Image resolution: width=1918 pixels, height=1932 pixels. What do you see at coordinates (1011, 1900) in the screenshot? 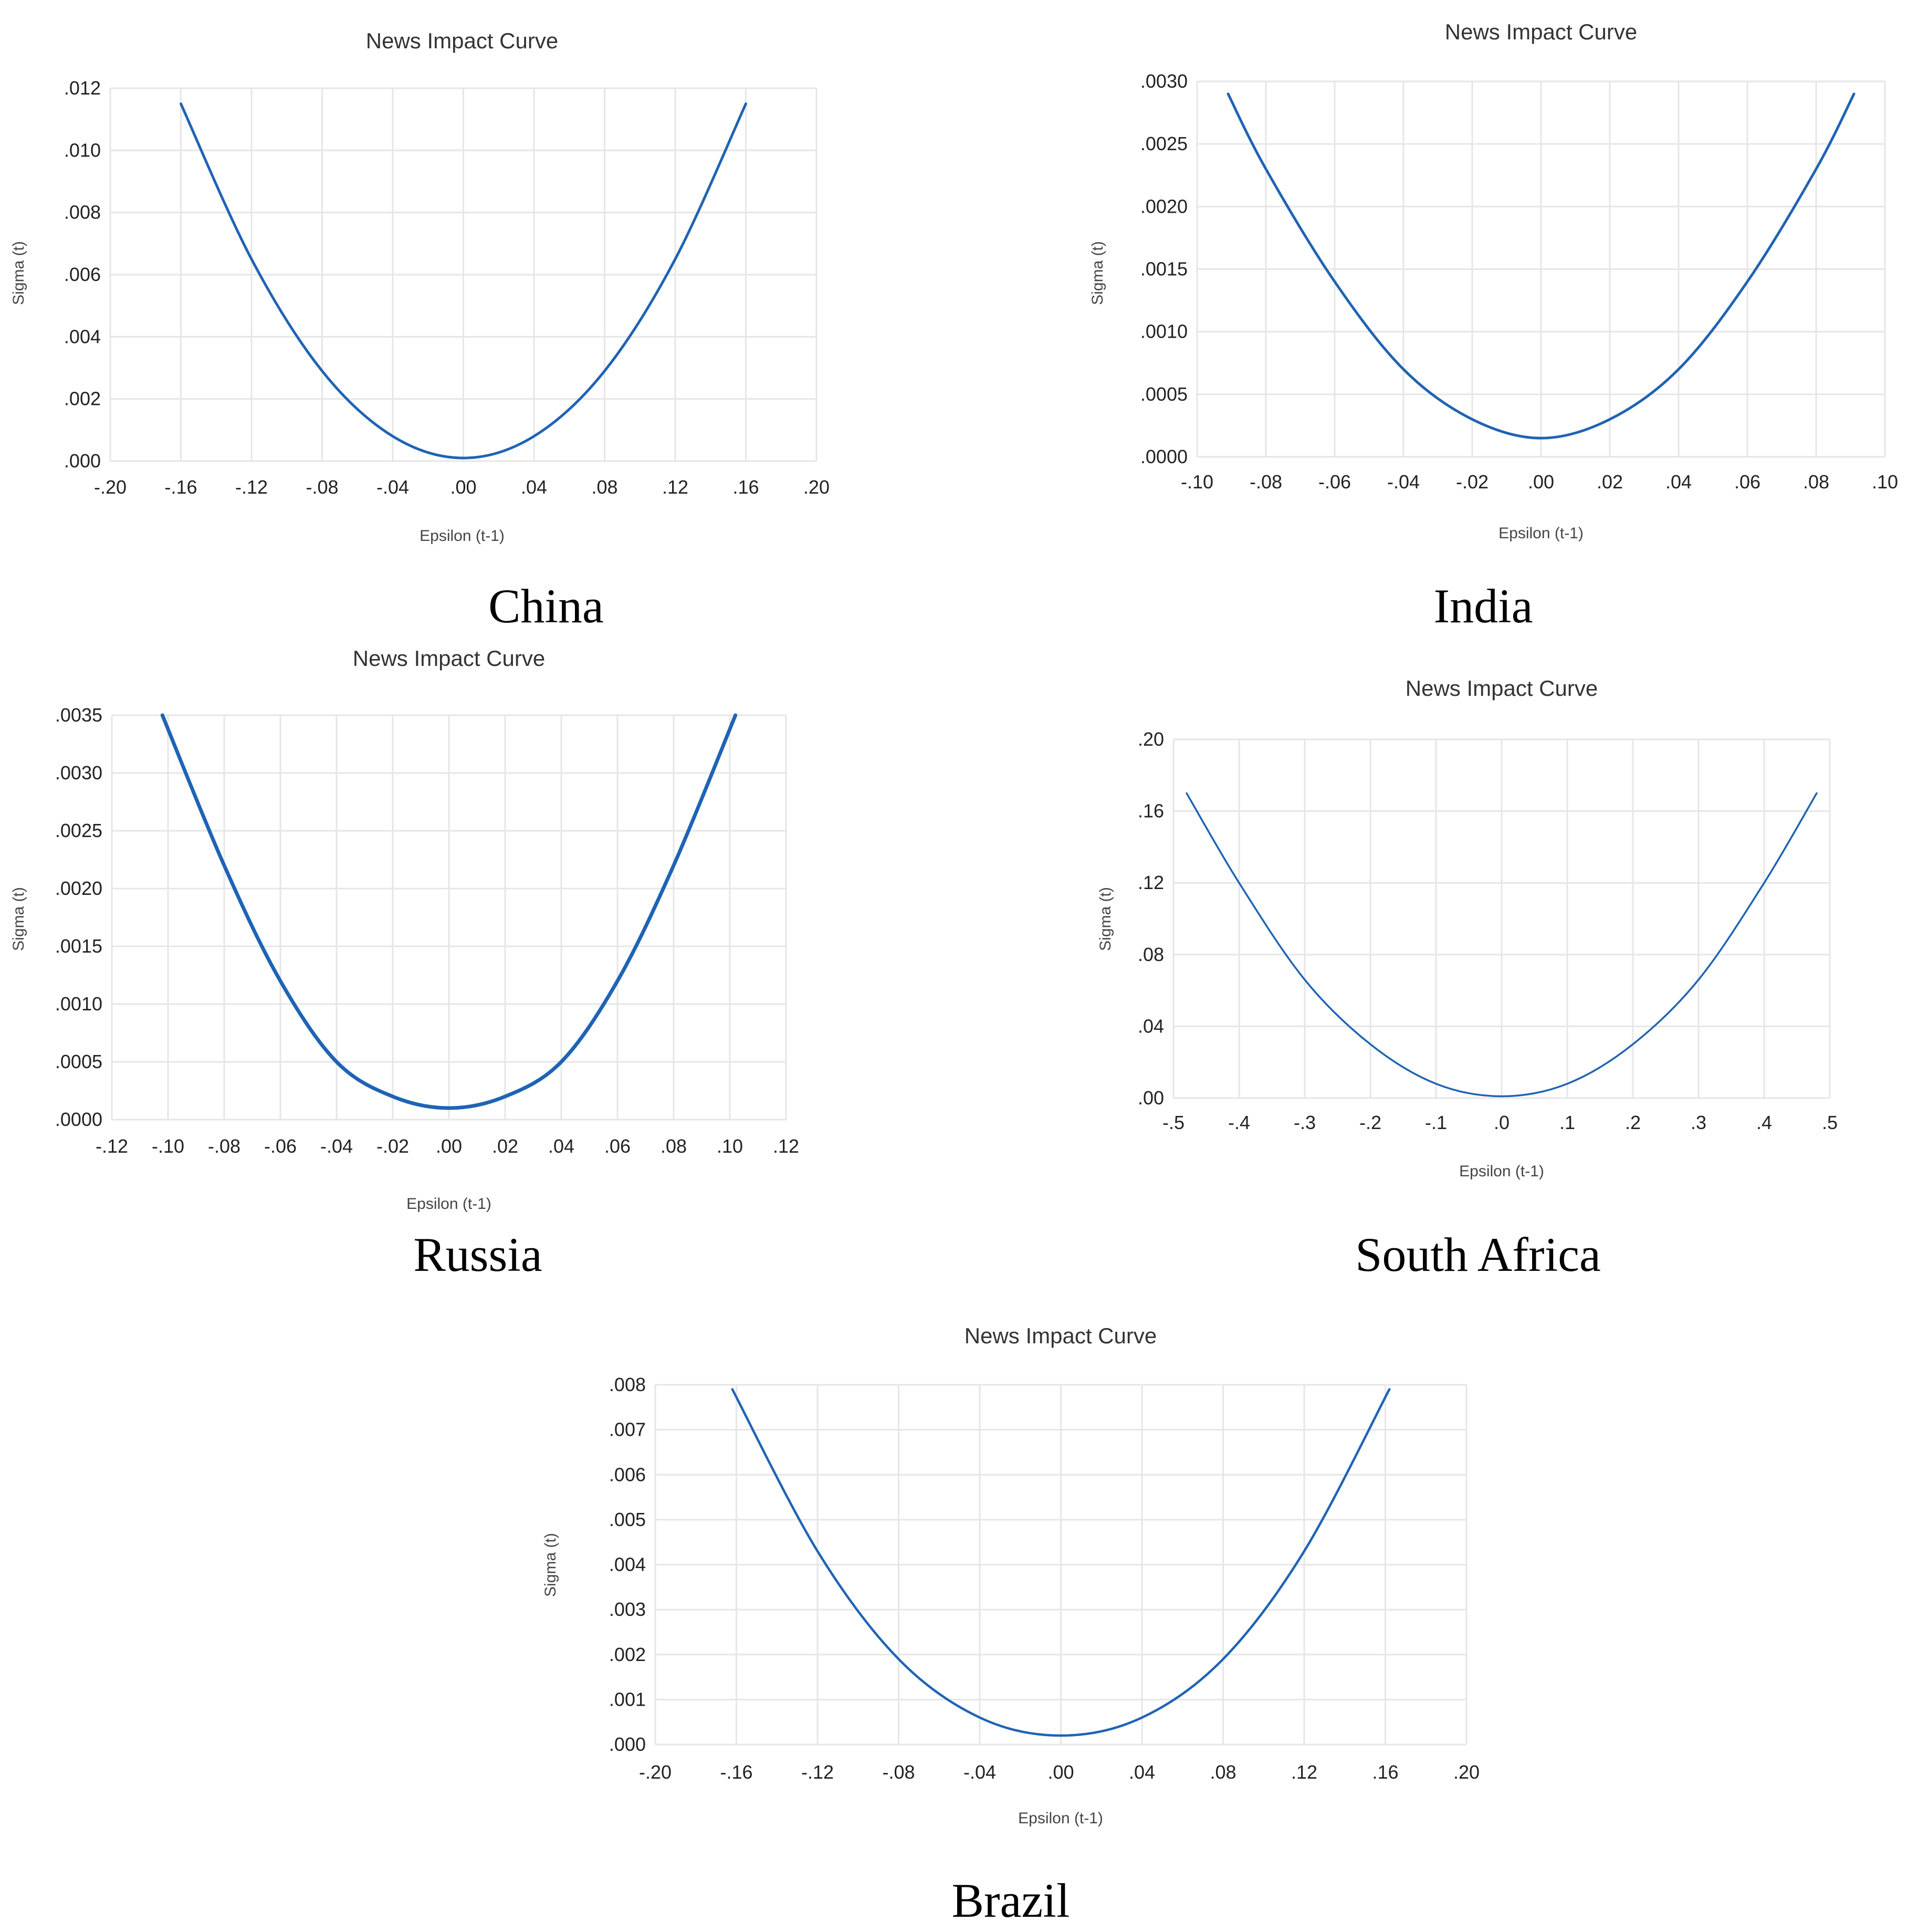
I see `country-caption: Brazil` at bounding box center [1011, 1900].